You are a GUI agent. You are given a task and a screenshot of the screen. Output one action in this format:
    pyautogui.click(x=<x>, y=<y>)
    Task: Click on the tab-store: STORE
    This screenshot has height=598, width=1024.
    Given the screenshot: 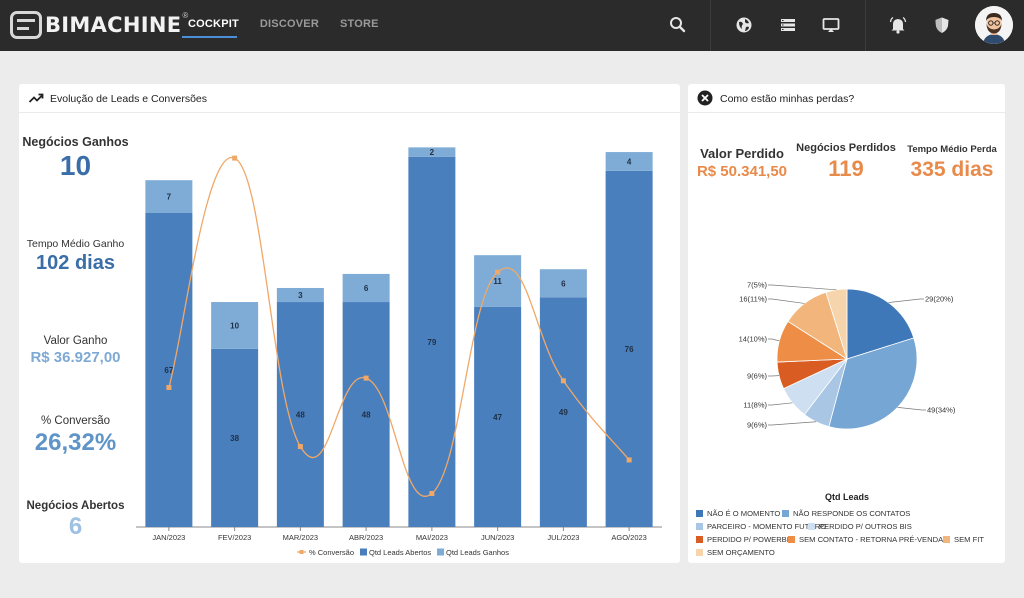 What is the action you would take?
    pyautogui.click(x=359, y=24)
    